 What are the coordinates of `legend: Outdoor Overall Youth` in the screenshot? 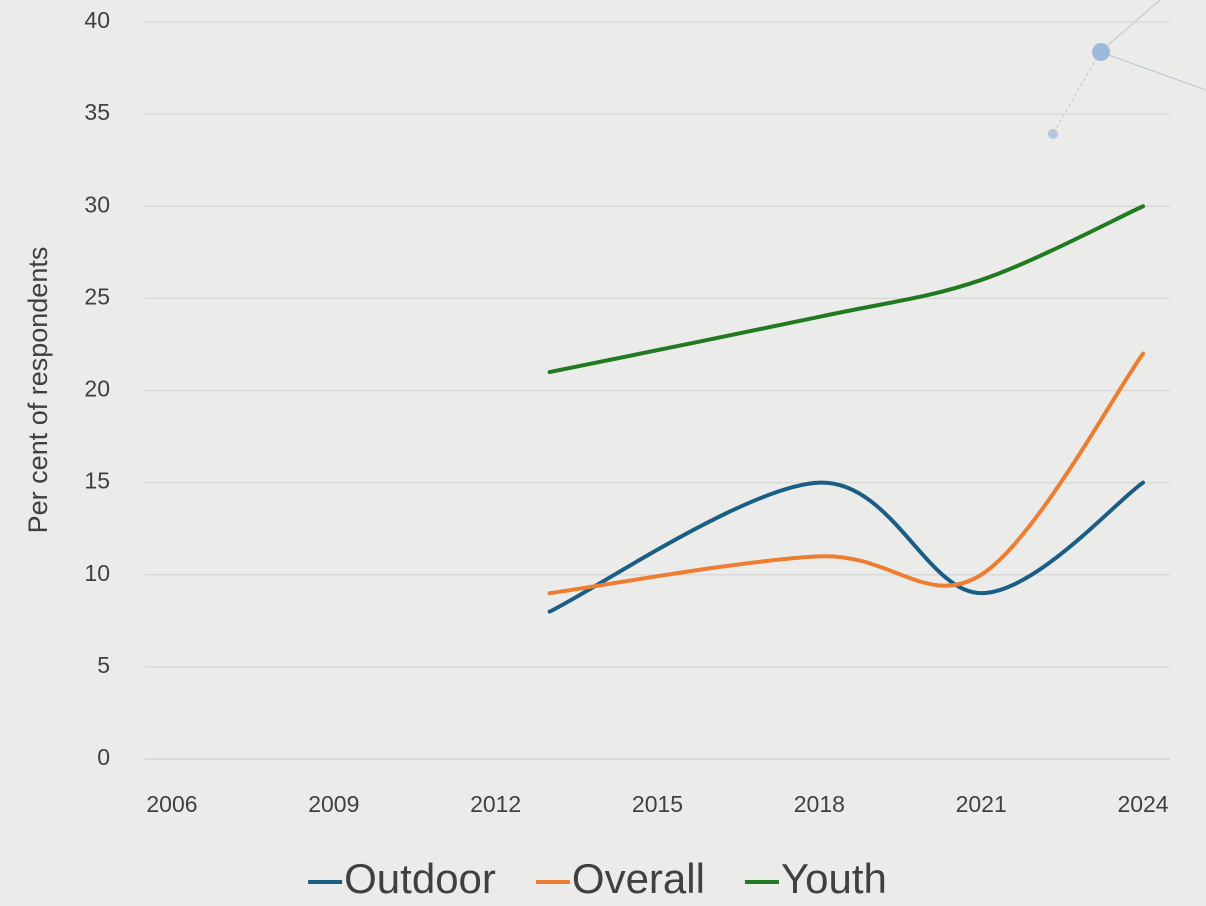 It's located at (597, 878).